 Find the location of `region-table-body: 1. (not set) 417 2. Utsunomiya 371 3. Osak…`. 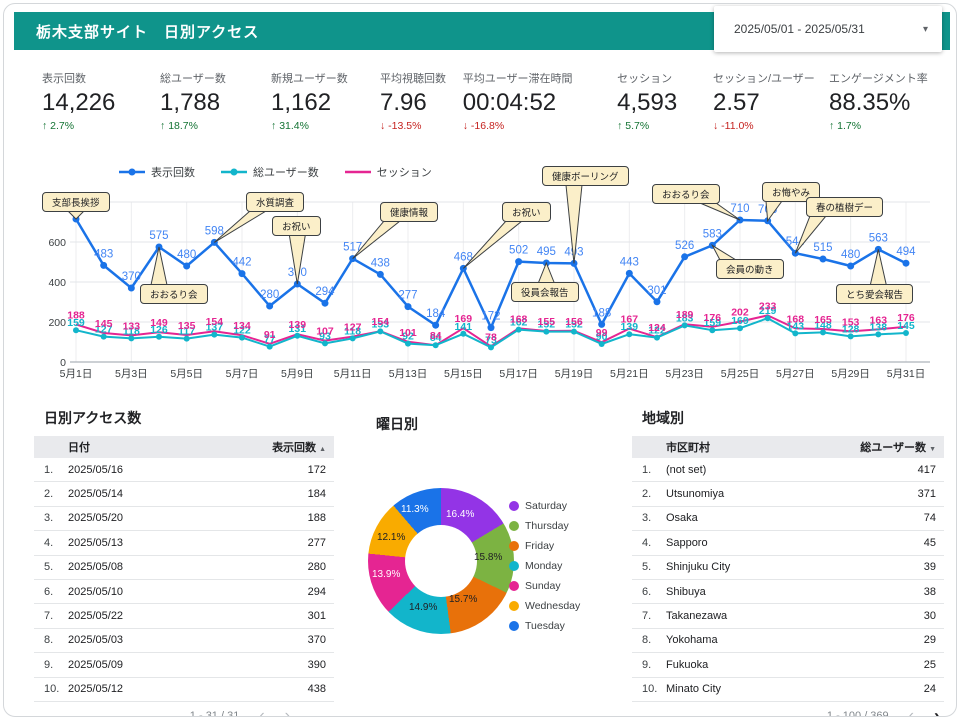

region-table-body: 1. (not set) 417 2. Utsunomiya 371 3. Osak… is located at coordinates (788, 580).